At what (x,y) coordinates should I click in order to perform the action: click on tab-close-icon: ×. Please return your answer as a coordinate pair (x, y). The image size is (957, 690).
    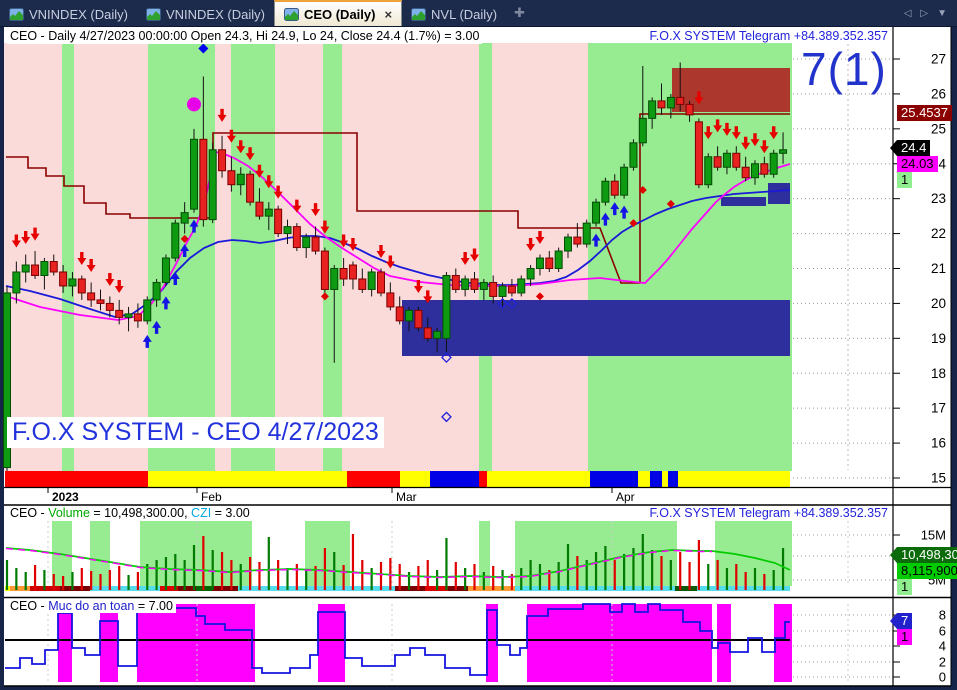
    Looking at the image, I should click on (388, 14).